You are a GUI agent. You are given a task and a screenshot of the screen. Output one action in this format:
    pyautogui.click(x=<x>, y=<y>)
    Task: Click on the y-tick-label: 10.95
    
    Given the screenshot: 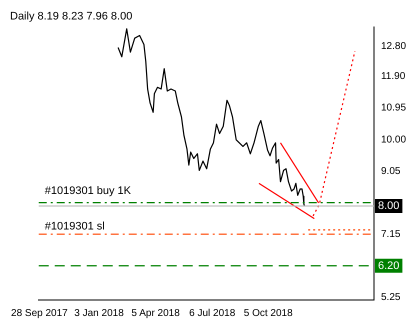 What is the action you would take?
    pyautogui.click(x=393, y=108)
    